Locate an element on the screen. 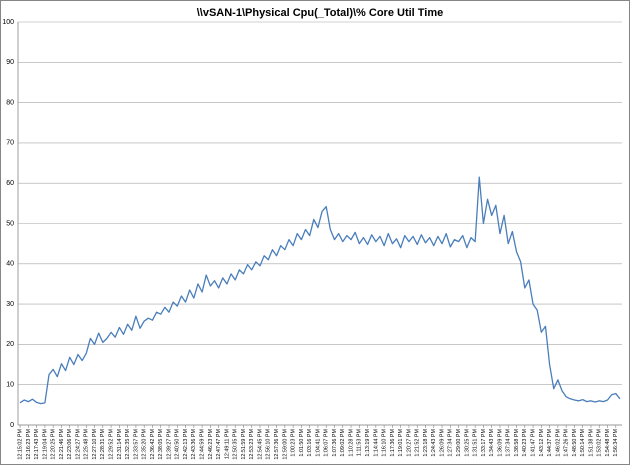  y-tick-label: 40 is located at coordinates (10, 264).